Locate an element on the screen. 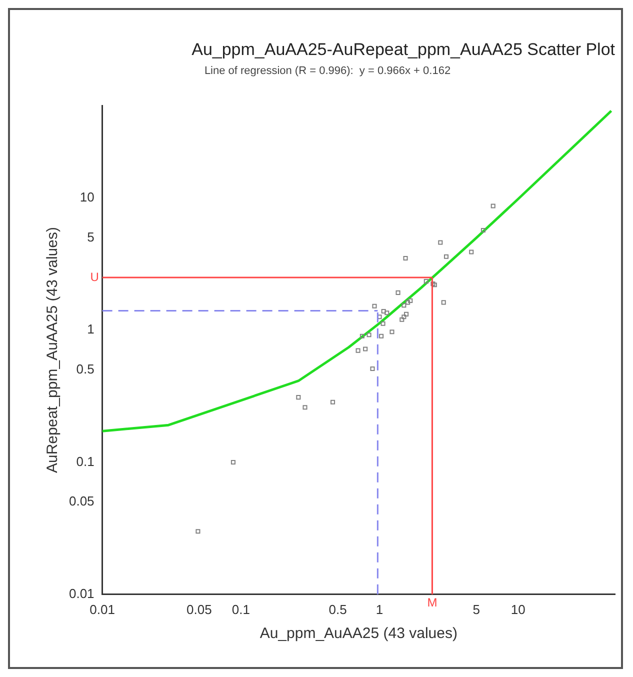 The width and height of the screenshot is (633, 677). y-tick-label: 5 is located at coordinates (90, 236).